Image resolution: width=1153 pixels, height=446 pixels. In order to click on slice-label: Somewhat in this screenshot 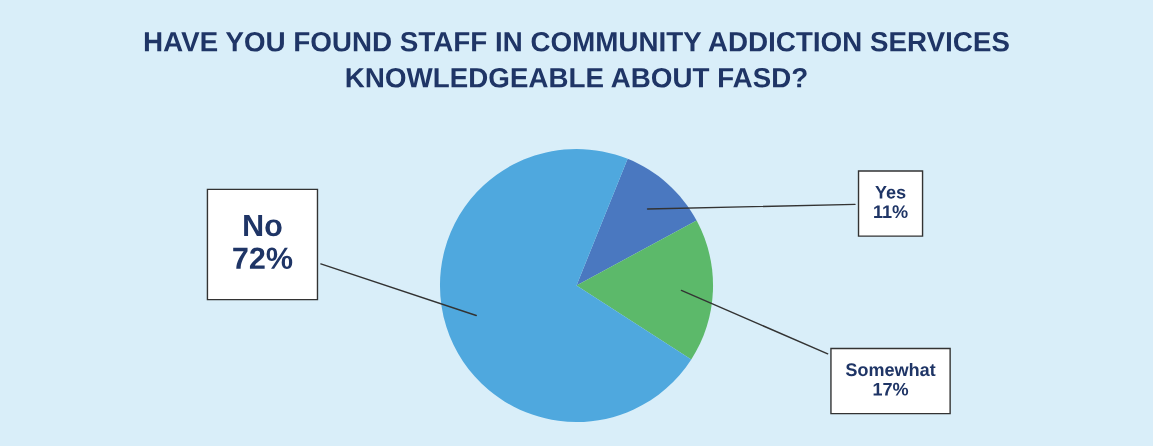, I will do `click(890, 369)`.